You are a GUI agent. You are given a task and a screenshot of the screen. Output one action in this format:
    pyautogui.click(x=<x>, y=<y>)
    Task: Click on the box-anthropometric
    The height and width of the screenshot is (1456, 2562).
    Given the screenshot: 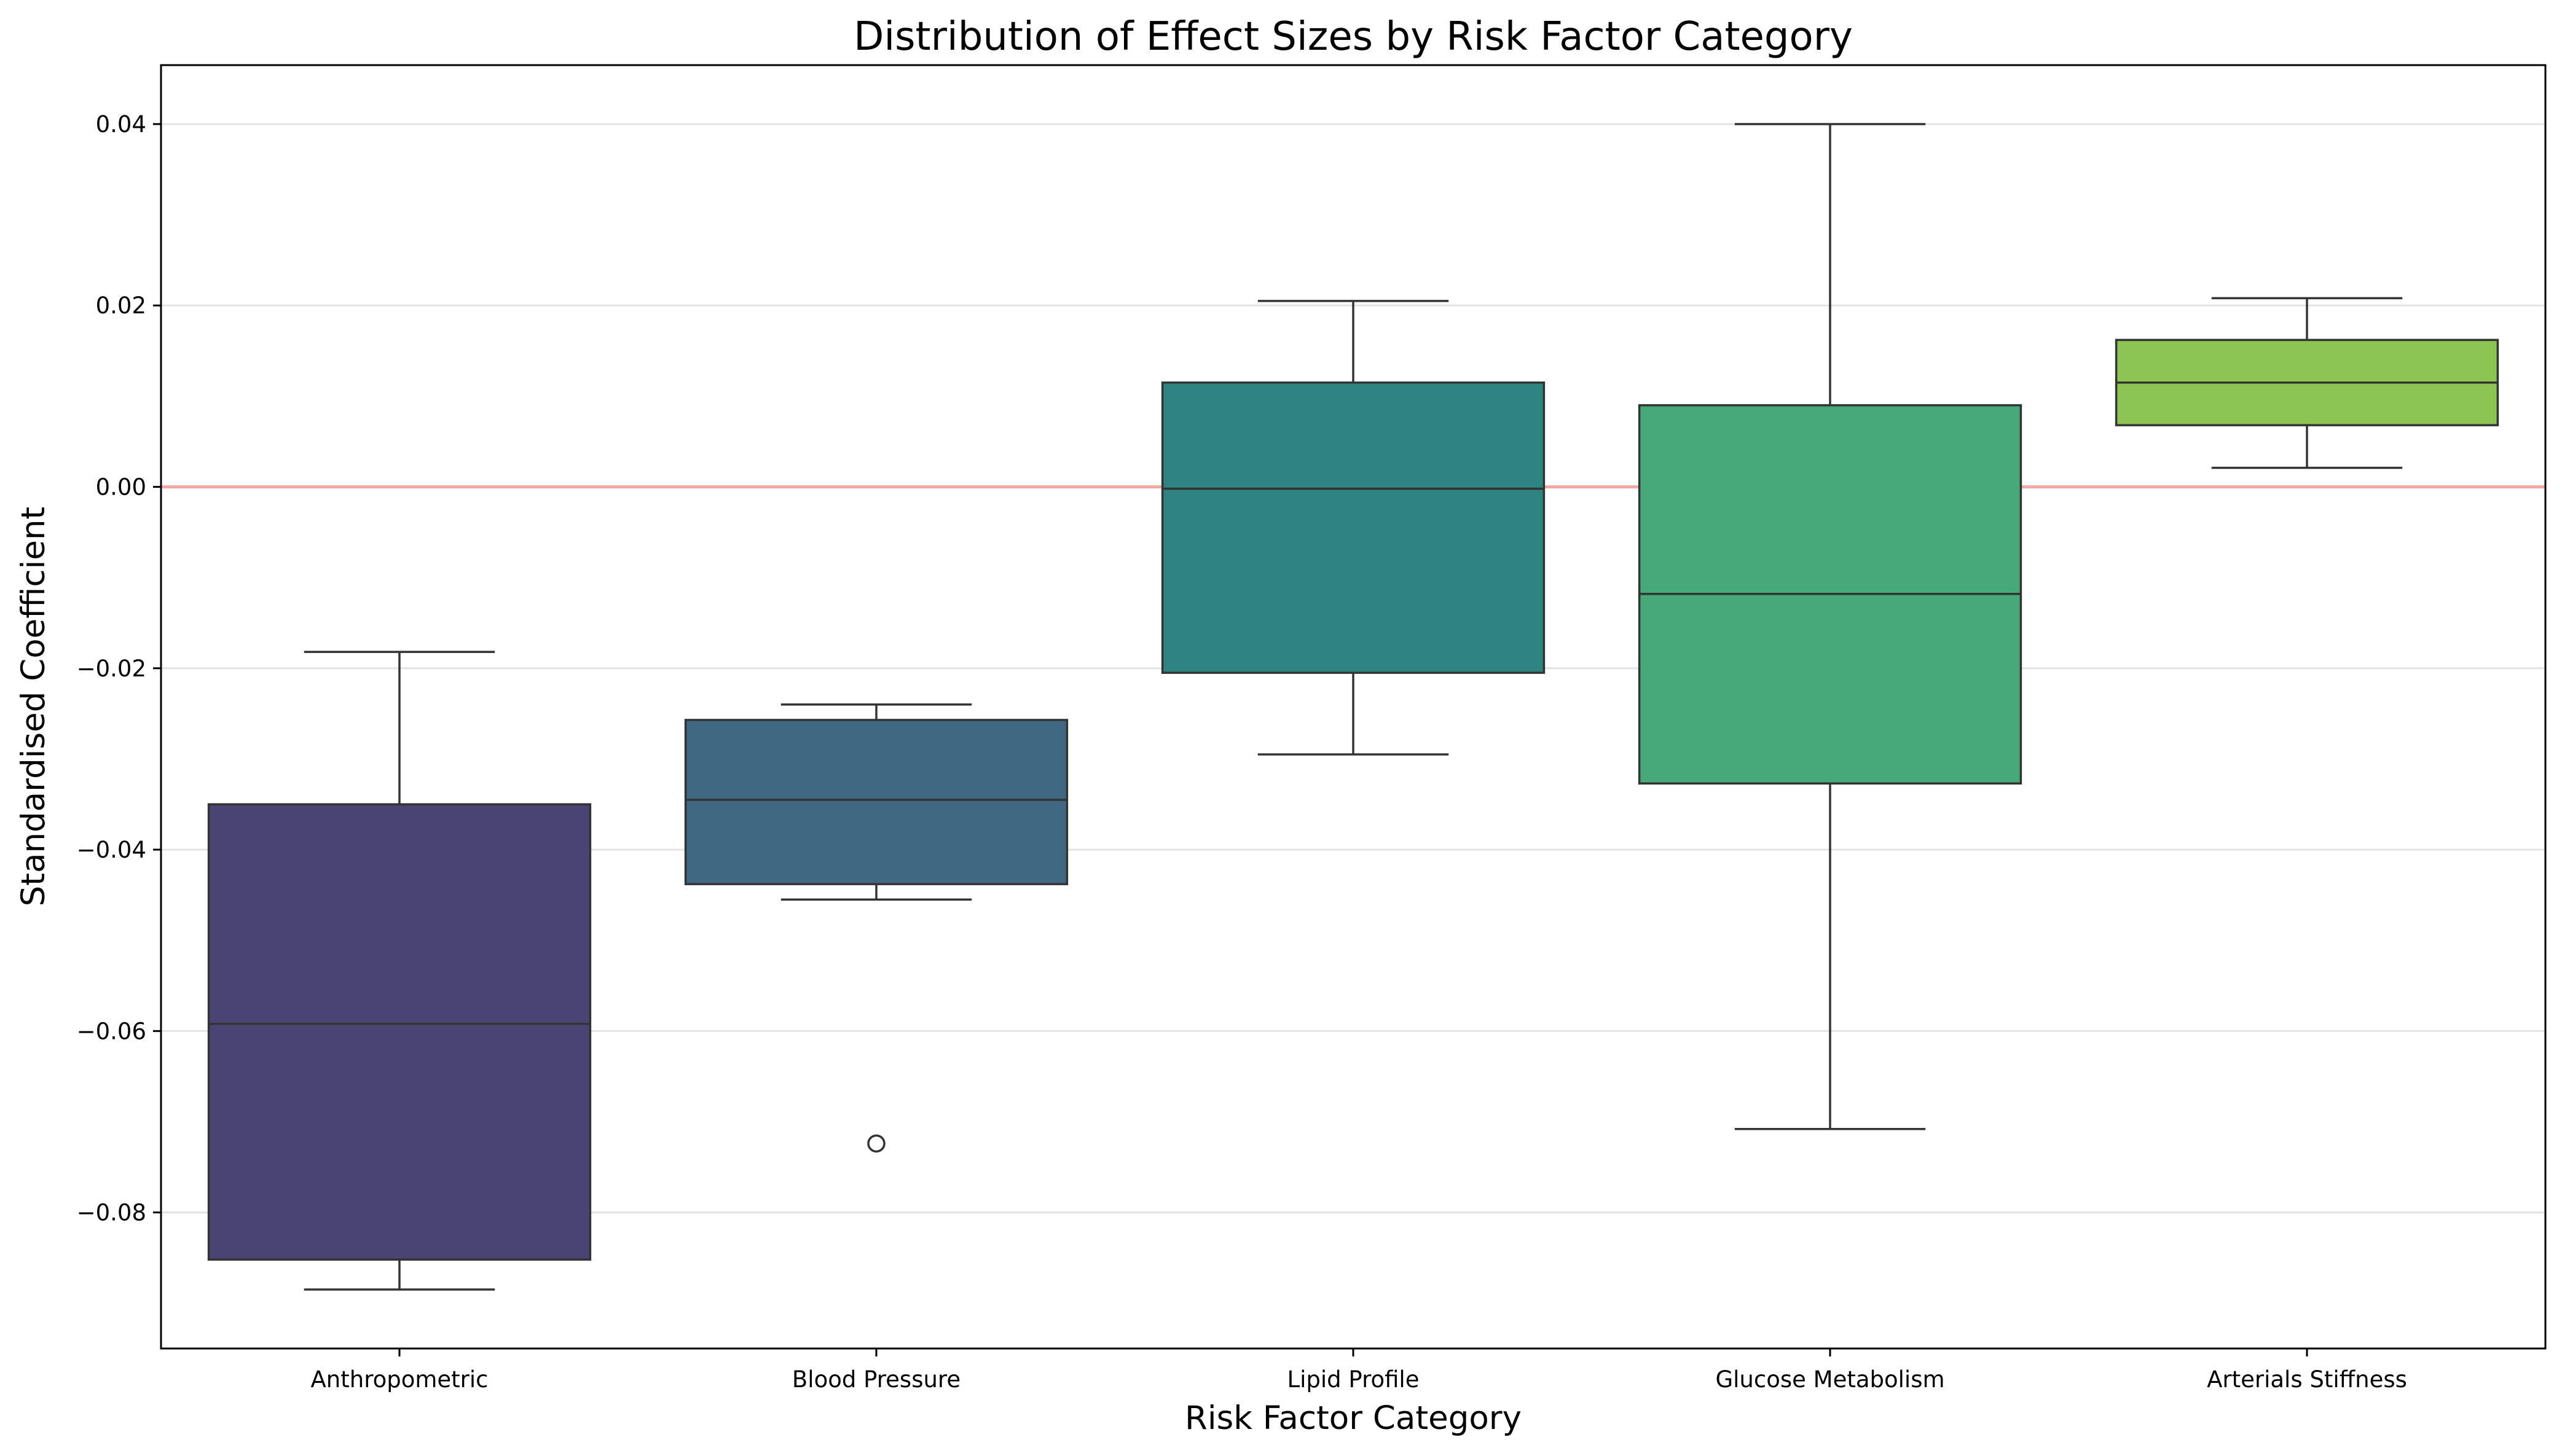 What is the action you would take?
    pyautogui.click(x=399, y=971)
    